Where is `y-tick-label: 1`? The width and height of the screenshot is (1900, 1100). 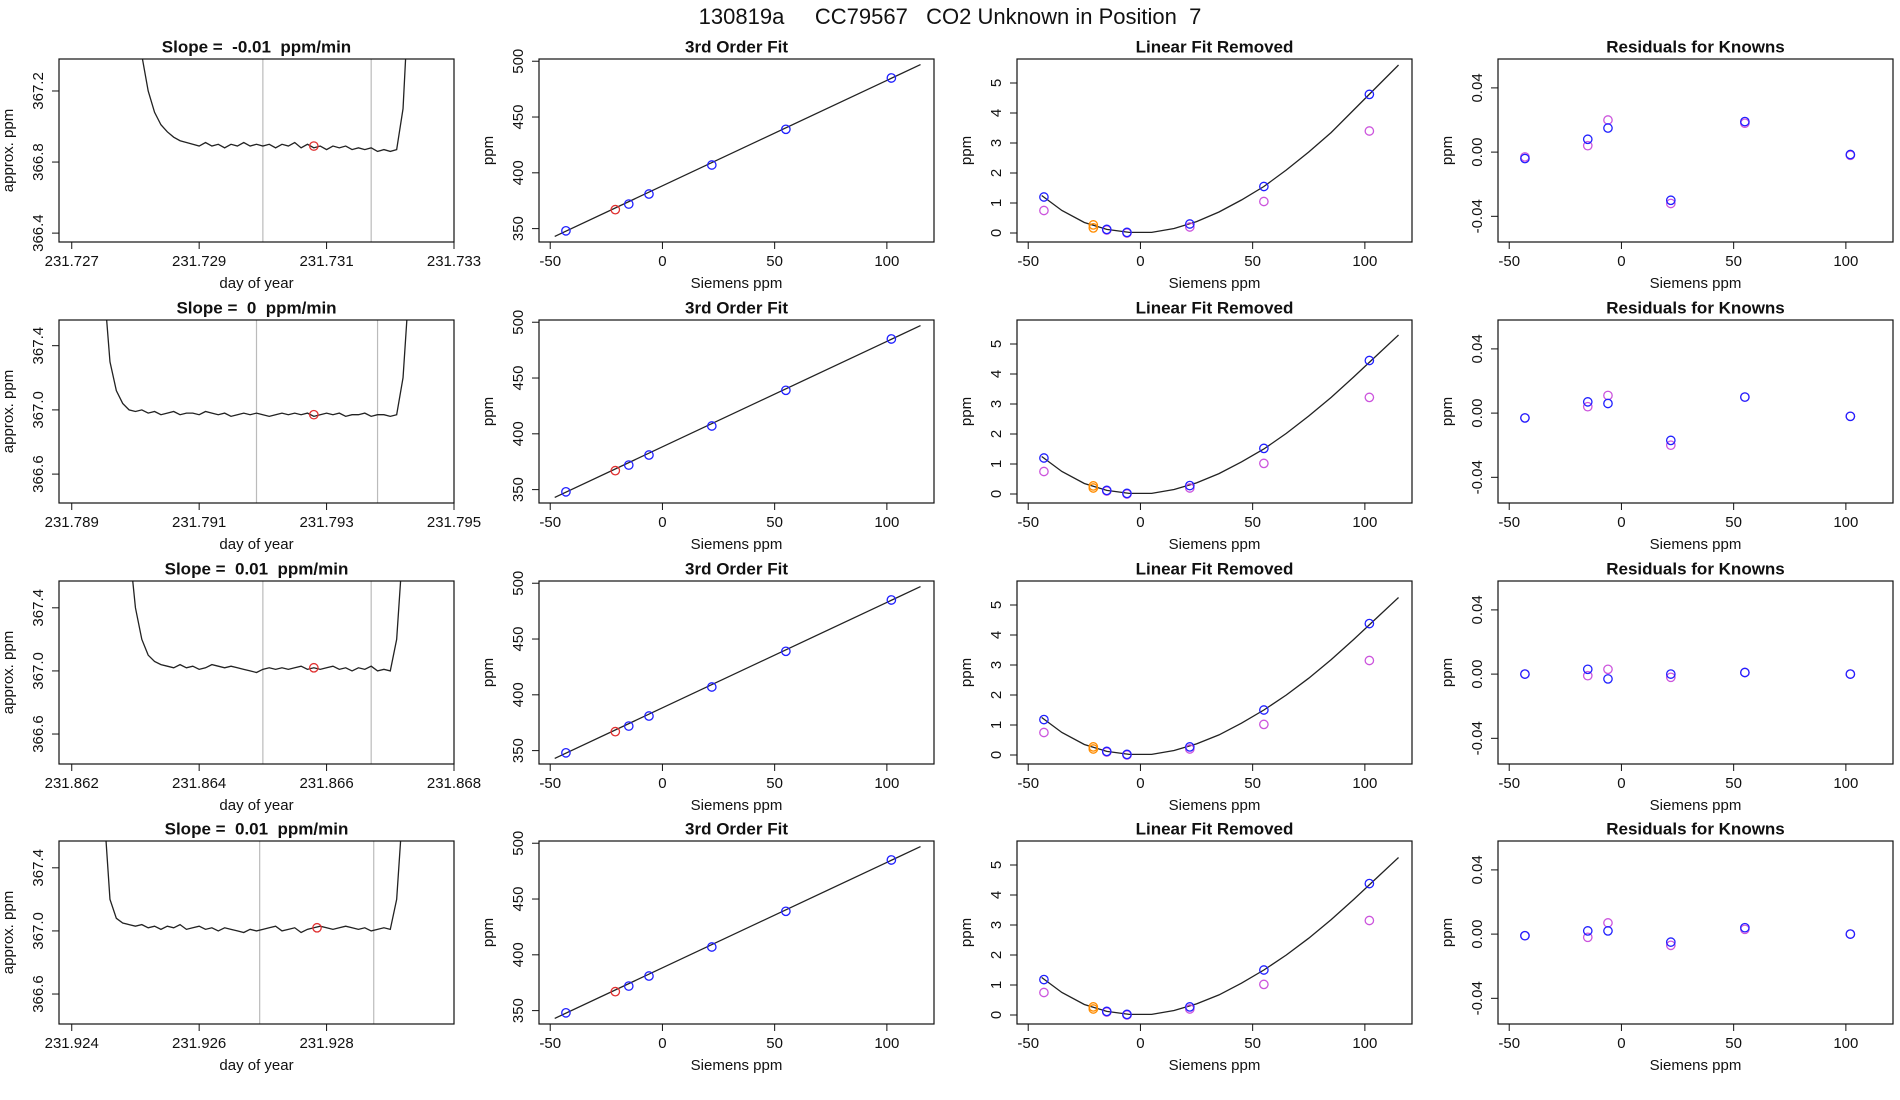
y-tick-label: 1 is located at coordinates (996, 725).